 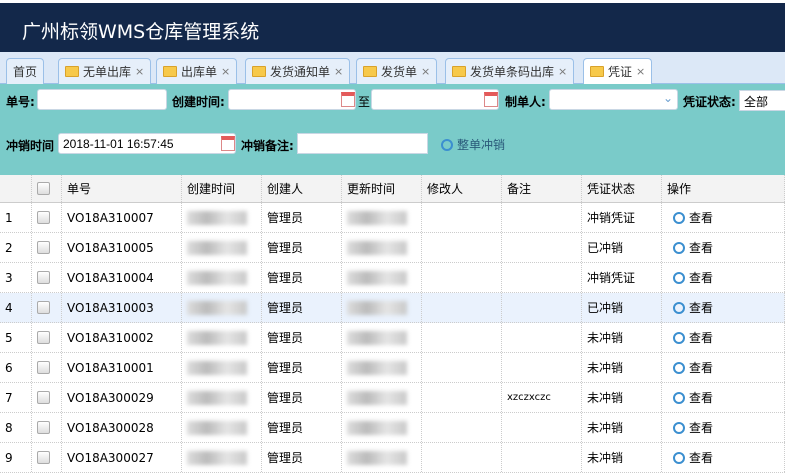 What do you see at coordinates (147, 143) in the screenshot?
I see `reverse-time-input` at bounding box center [147, 143].